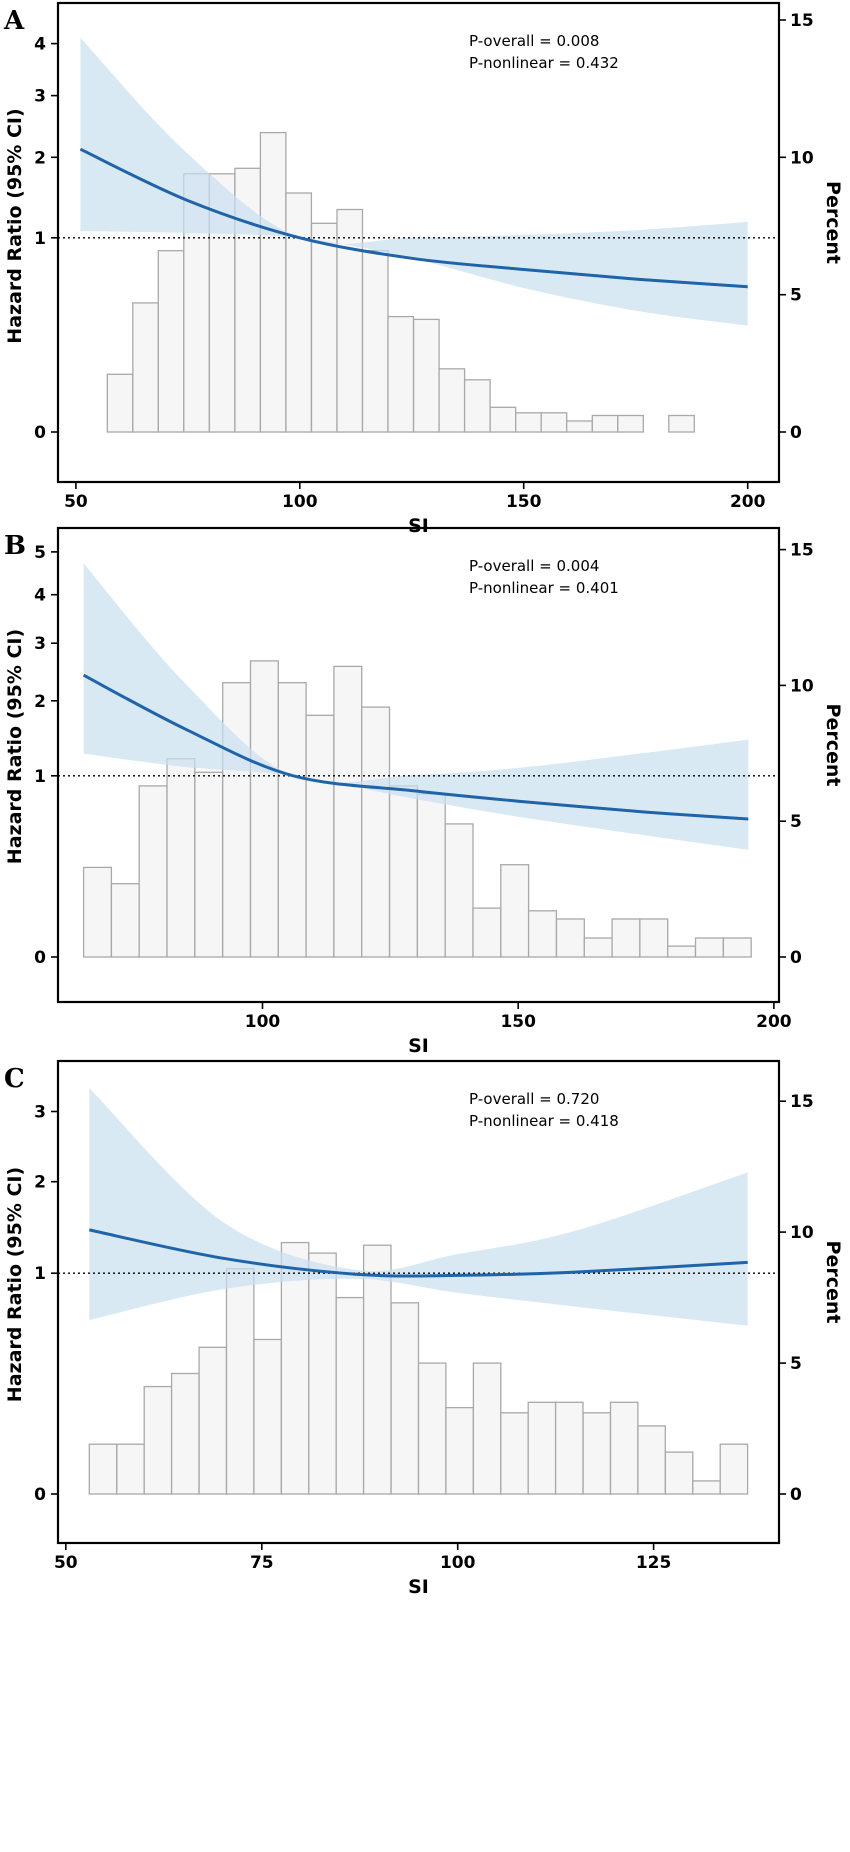  Describe the element at coordinates (14, 21) in the screenshot. I see `panel-label: A` at that location.